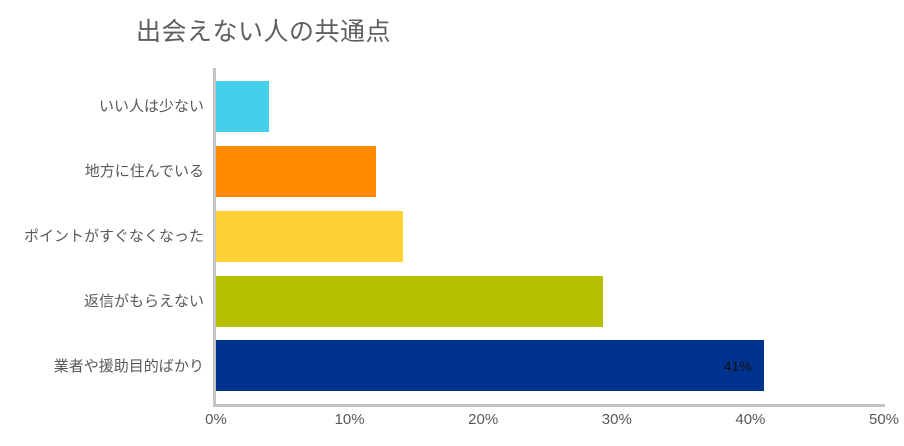 The image size is (904, 446). I want to click on bar-value-label: 41%, so click(737, 365).